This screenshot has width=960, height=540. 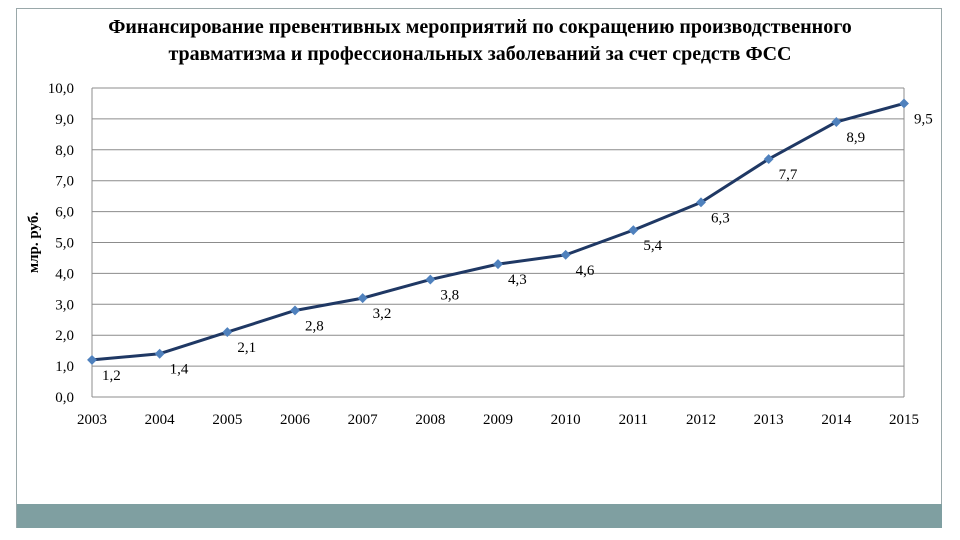 I want to click on x-tick-label: 2003, so click(x=92, y=420).